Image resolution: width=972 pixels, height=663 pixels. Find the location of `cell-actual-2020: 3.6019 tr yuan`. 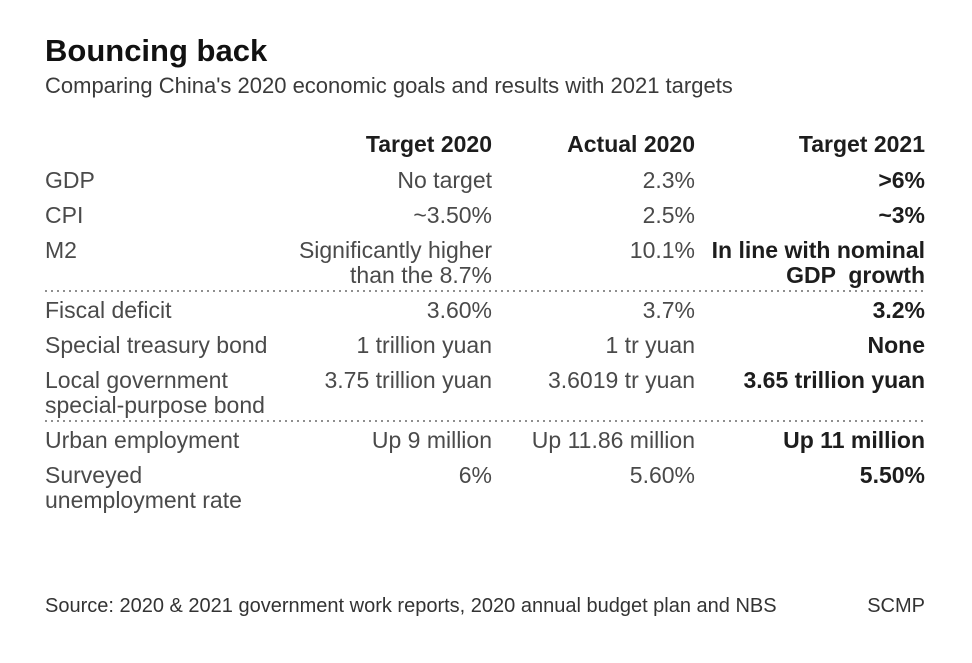

cell-actual-2020: 3.6019 tr yuan is located at coordinates (621, 380).